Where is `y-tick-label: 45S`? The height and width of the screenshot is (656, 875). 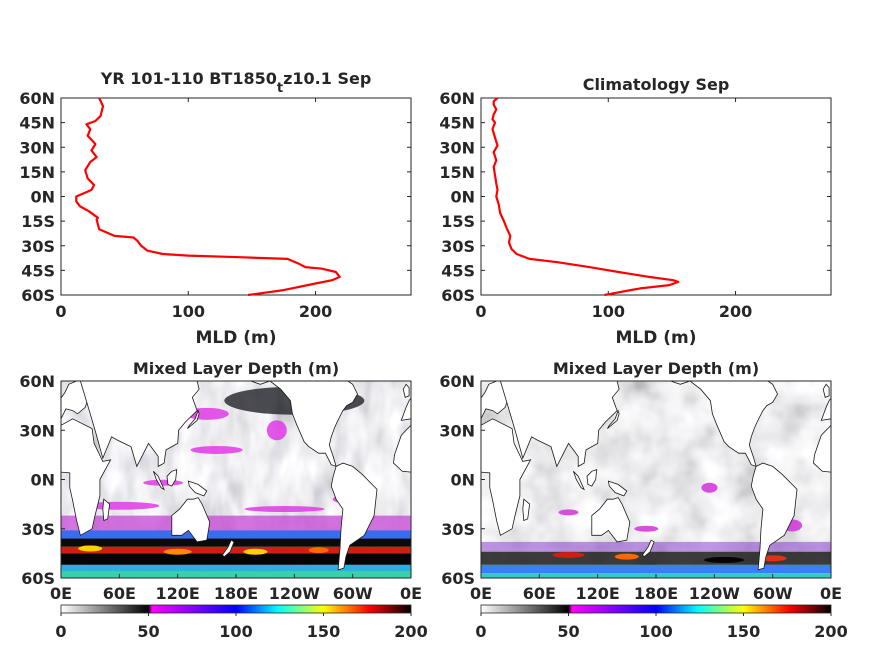
y-tick-label: 45S is located at coordinates (38, 270).